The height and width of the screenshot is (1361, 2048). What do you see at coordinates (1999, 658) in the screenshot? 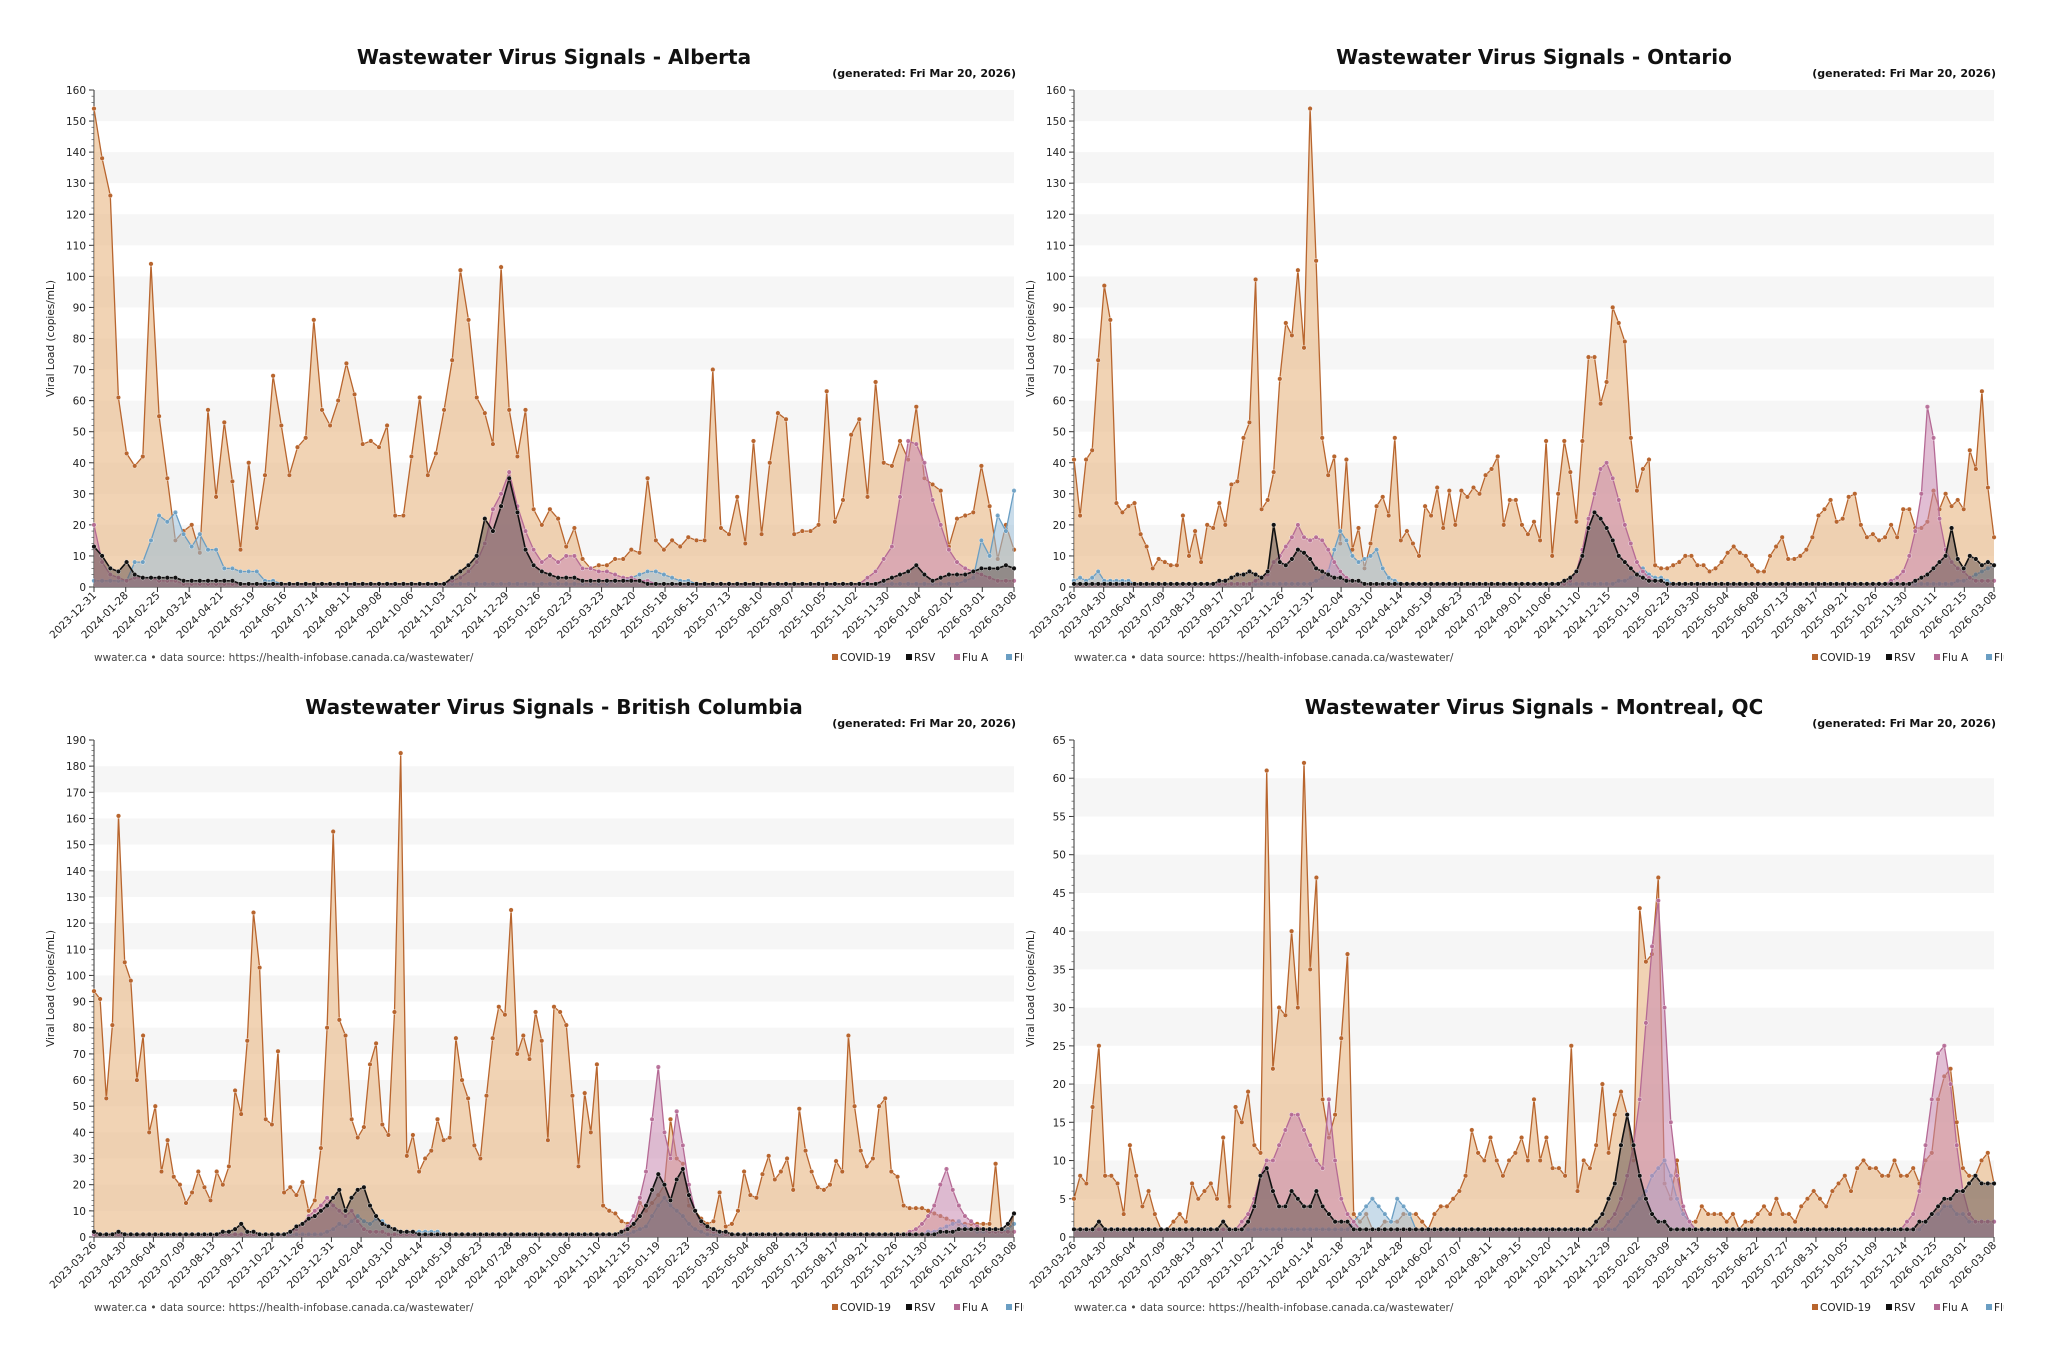
I see `legend-label-flu-b: Flu B` at bounding box center [1999, 658].